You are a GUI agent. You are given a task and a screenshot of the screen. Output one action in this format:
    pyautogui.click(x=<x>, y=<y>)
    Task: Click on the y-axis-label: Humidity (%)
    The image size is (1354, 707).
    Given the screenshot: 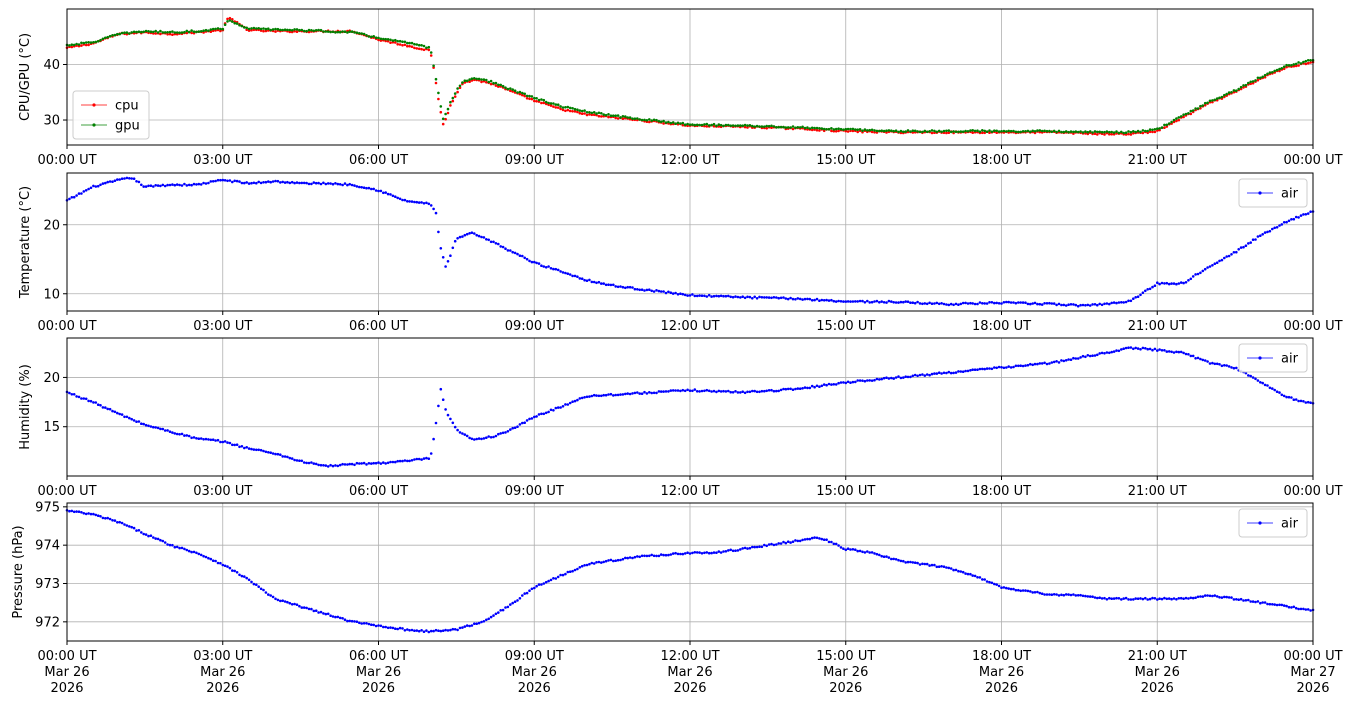 What is the action you would take?
    pyautogui.click(x=25, y=407)
    